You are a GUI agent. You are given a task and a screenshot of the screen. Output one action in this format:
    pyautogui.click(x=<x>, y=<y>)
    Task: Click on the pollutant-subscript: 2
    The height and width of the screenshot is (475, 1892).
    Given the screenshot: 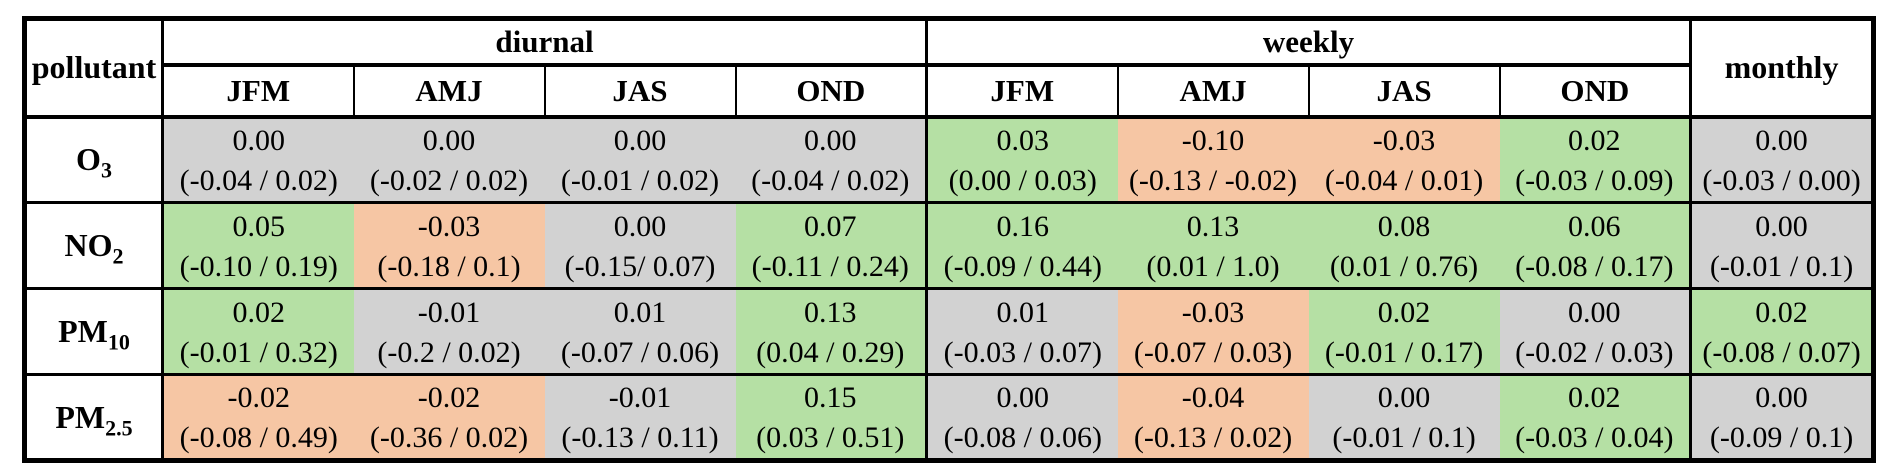 What is the action you would take?
    pyautogui.click(x=118, y=256)
    